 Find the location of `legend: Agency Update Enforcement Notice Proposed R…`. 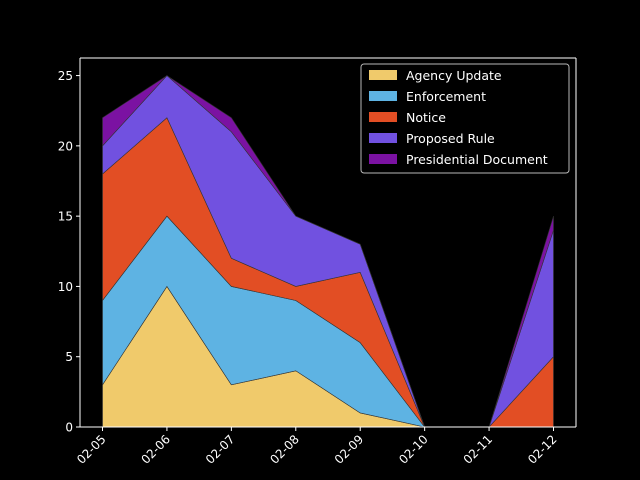

legend: Agency Update Enforcement Notice Proposed R… is located at coordinates (465, 118).